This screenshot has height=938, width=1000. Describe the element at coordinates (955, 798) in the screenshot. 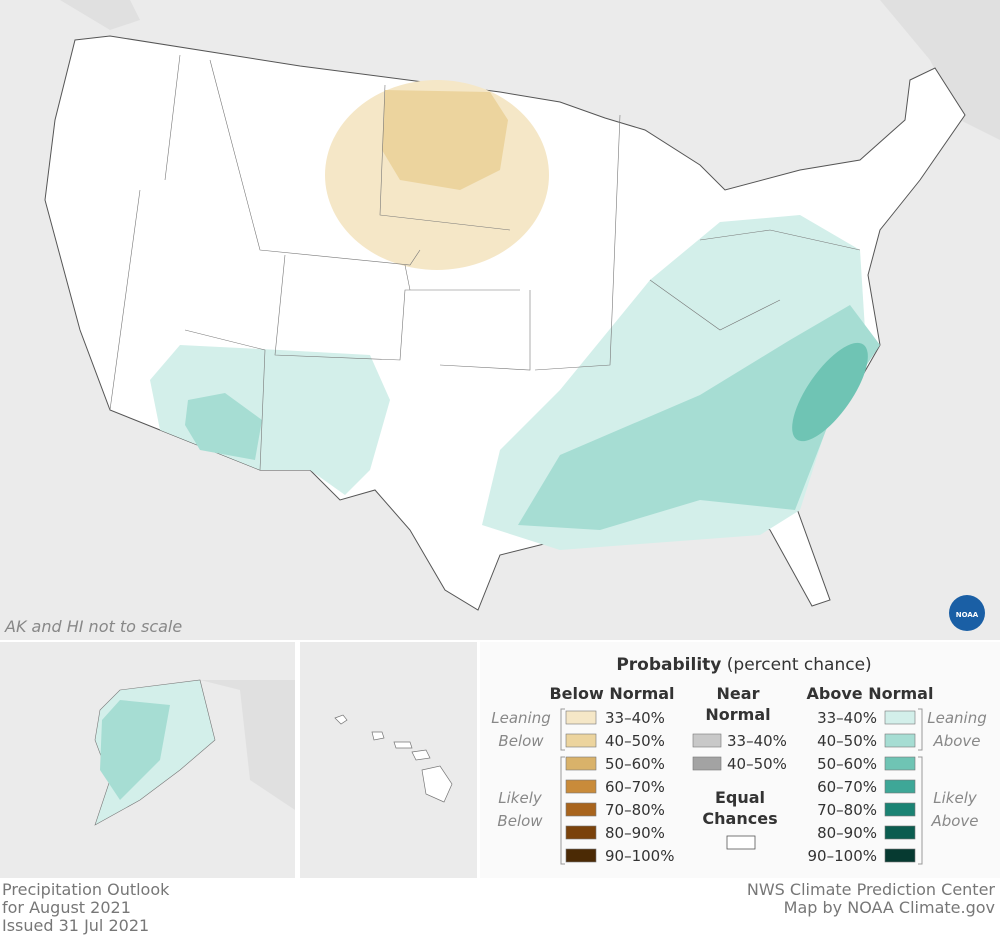

I see `likely-above: Likely` at that location.